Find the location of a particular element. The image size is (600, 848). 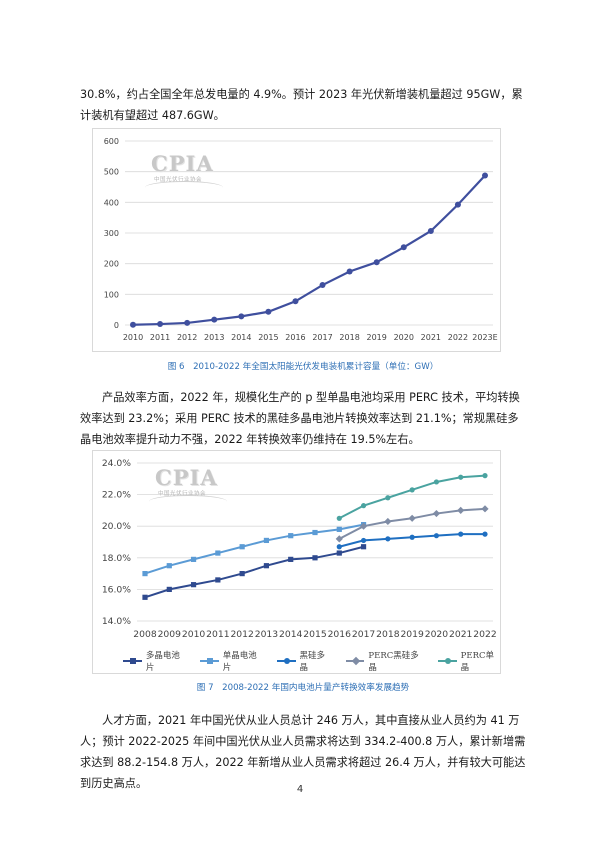

y-tick-label: 22.0% is located at coordinates (116, 495).